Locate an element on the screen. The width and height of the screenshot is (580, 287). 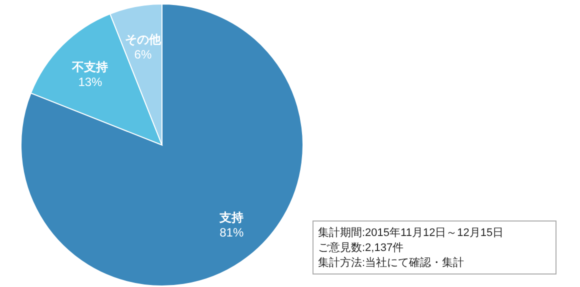
slice-label: 支持 is located at coordinates (231, 217).